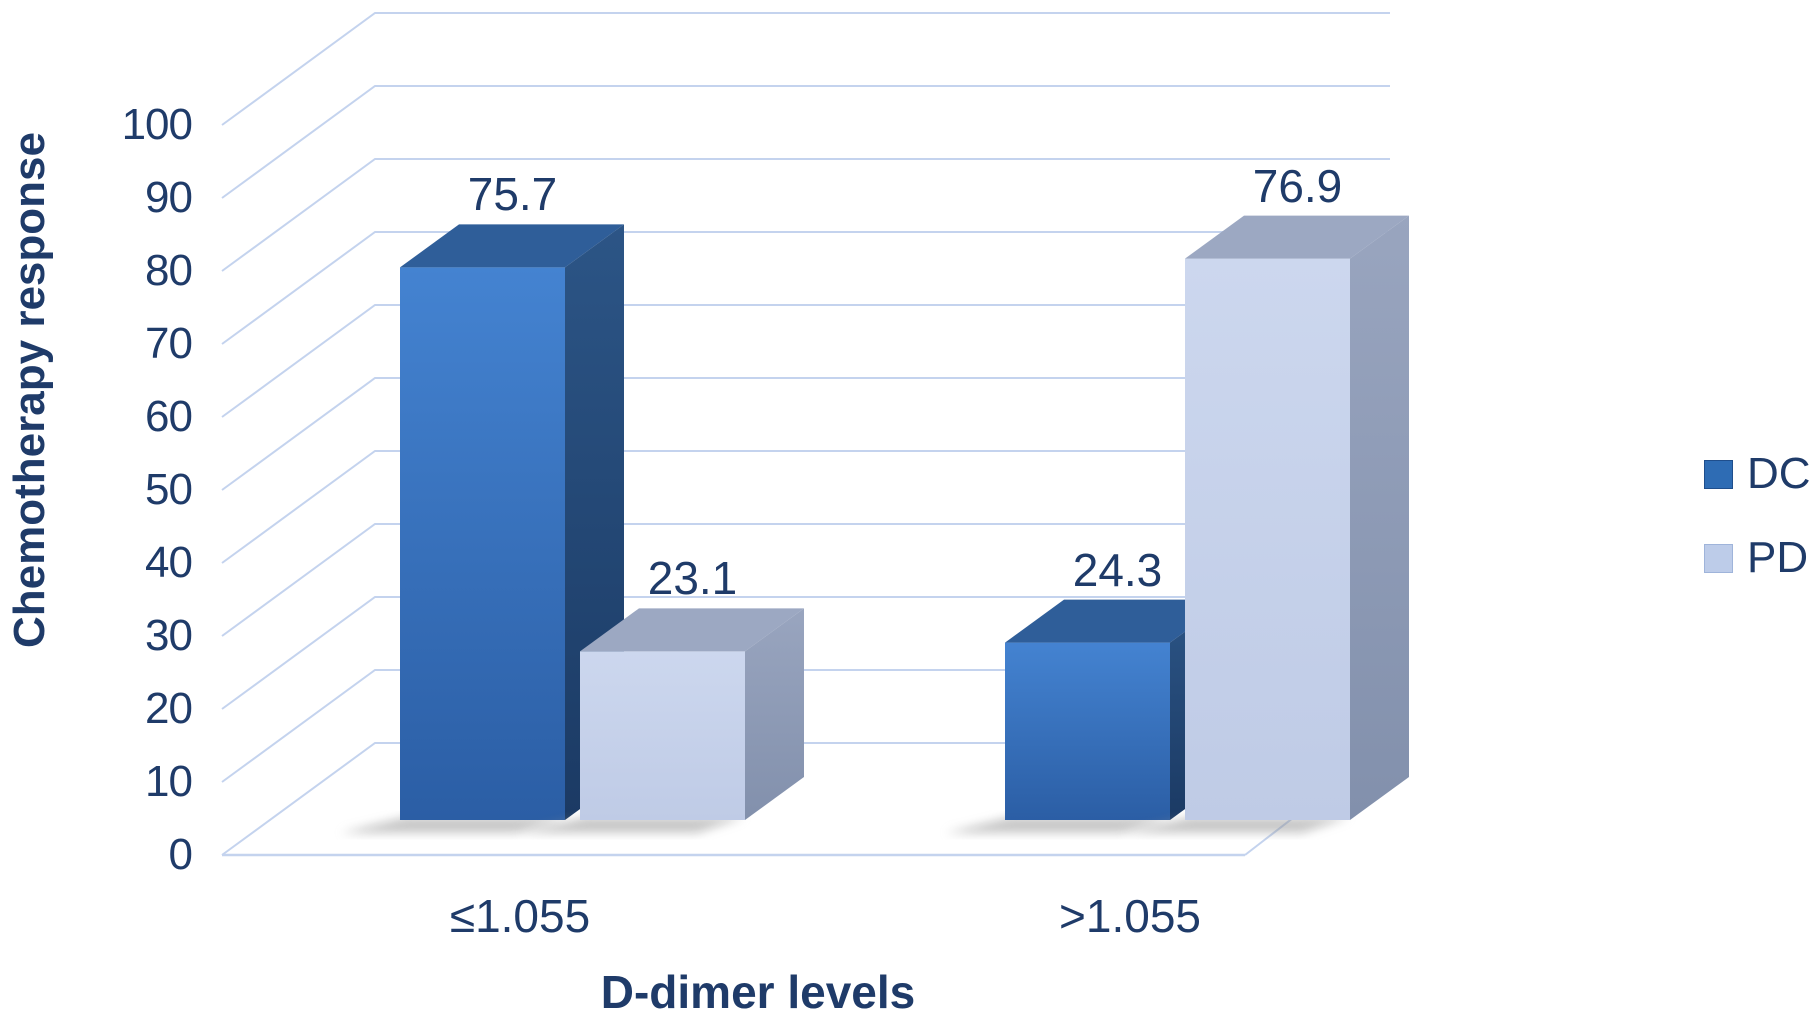 Image resolution: width=1812 pixels, height=1019 pixels. Describe the element at coordinates (169, 635) in the screenshot. I see `y-tick-label-30: 30` at that location.